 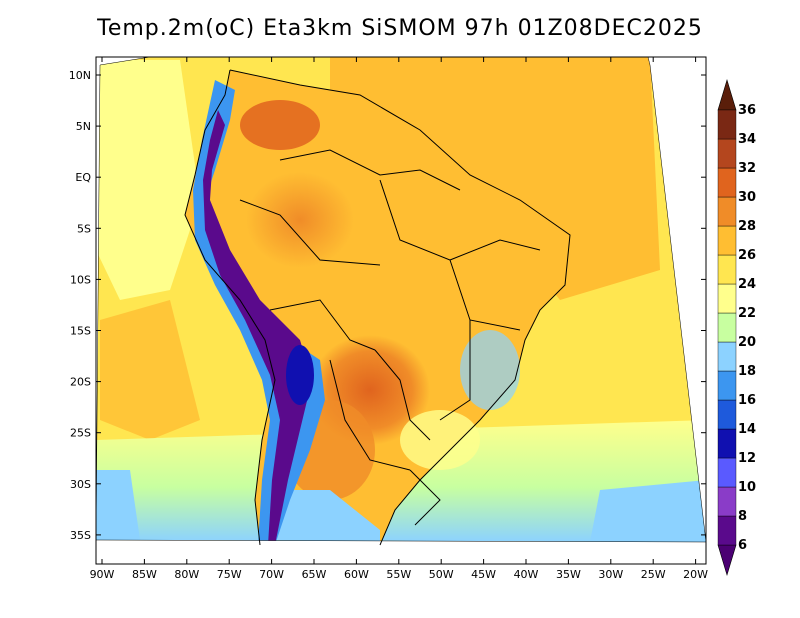 I want to click on colorbar-label: 32, so click(x=747, y=168).